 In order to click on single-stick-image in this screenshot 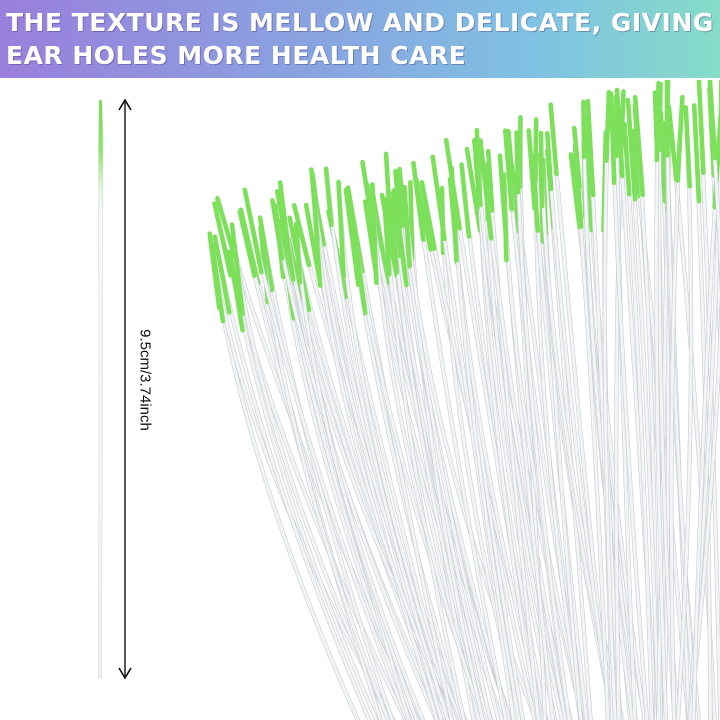, I will do `click(101, 389)`.